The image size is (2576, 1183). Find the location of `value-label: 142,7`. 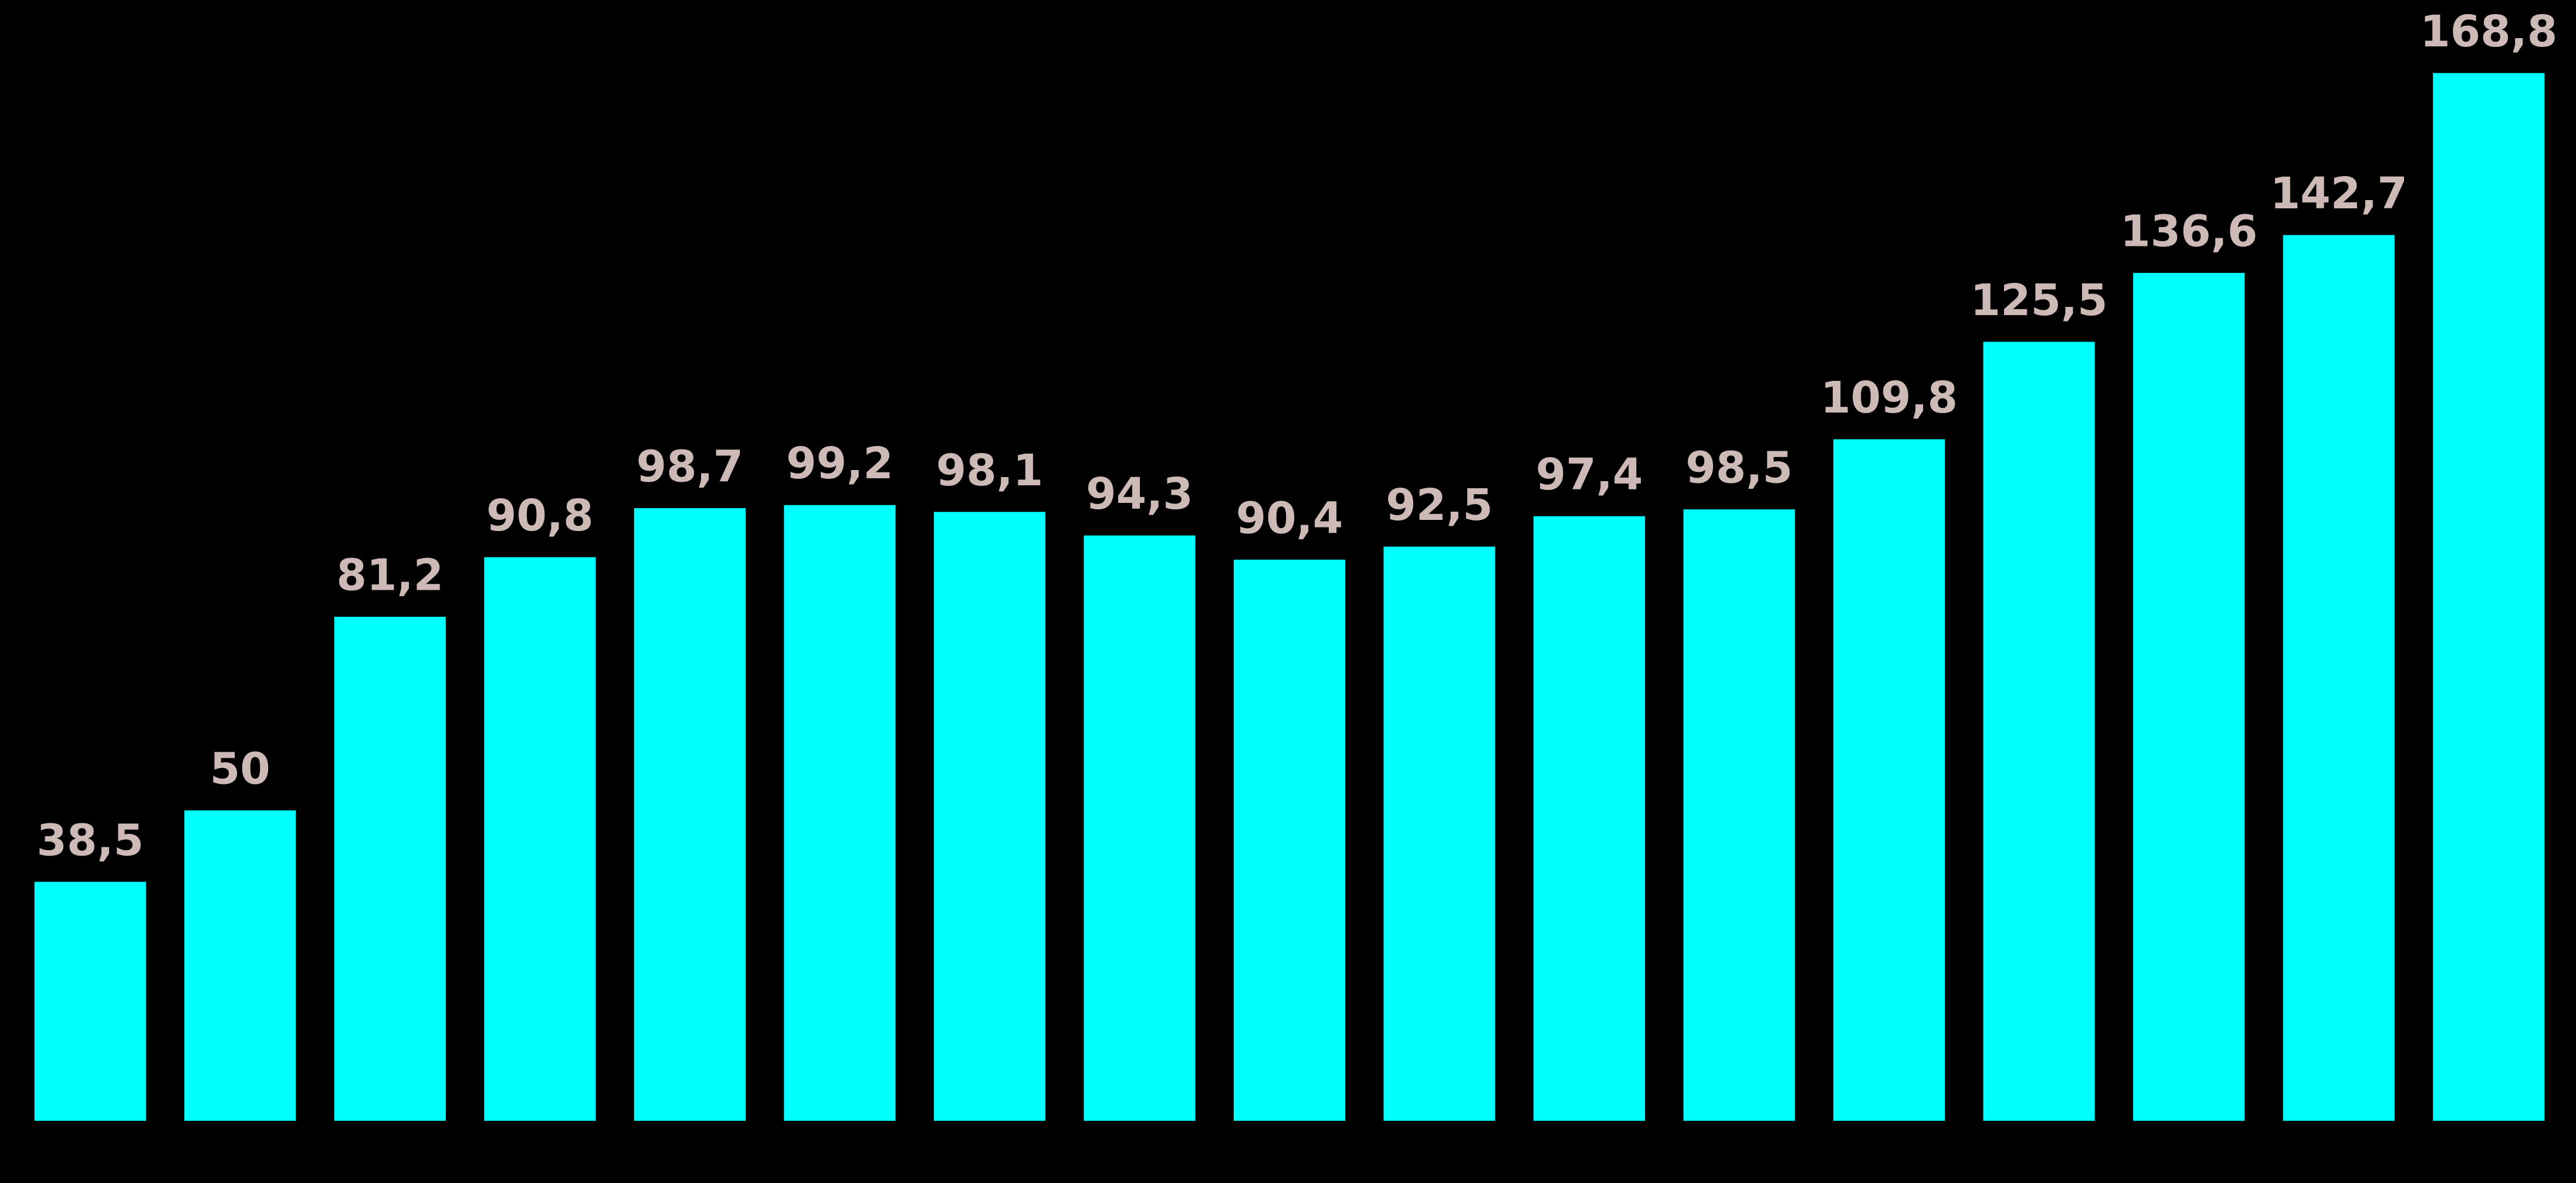

value-label: 142,7 is located at coordinates (2339, 194).